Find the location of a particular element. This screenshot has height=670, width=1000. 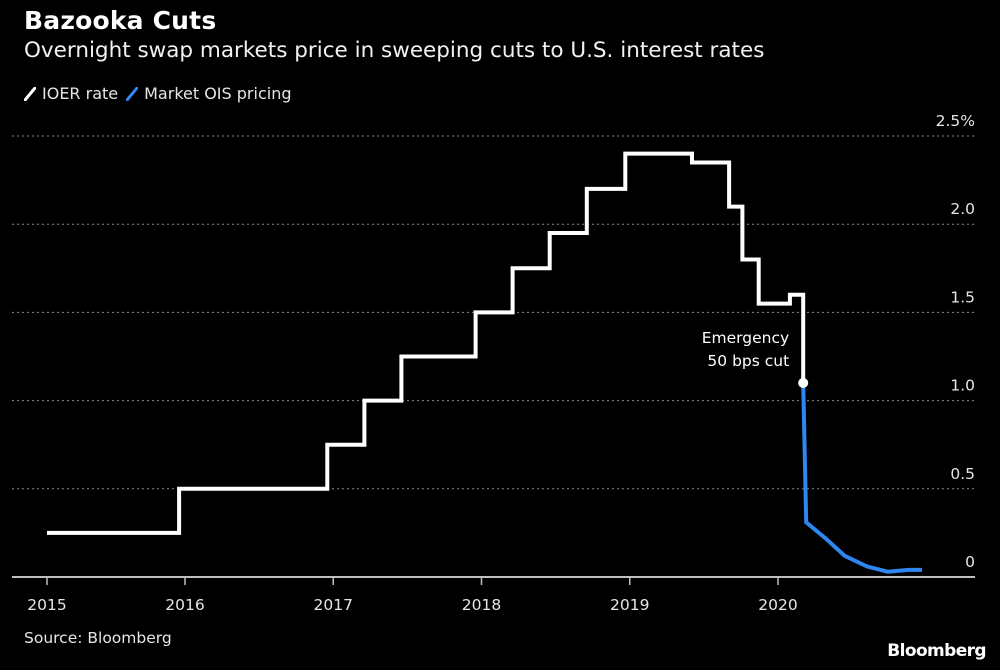

x-axis: 2015 2016 2017 2018 2019 2020 is located at coordinates (493, 595).